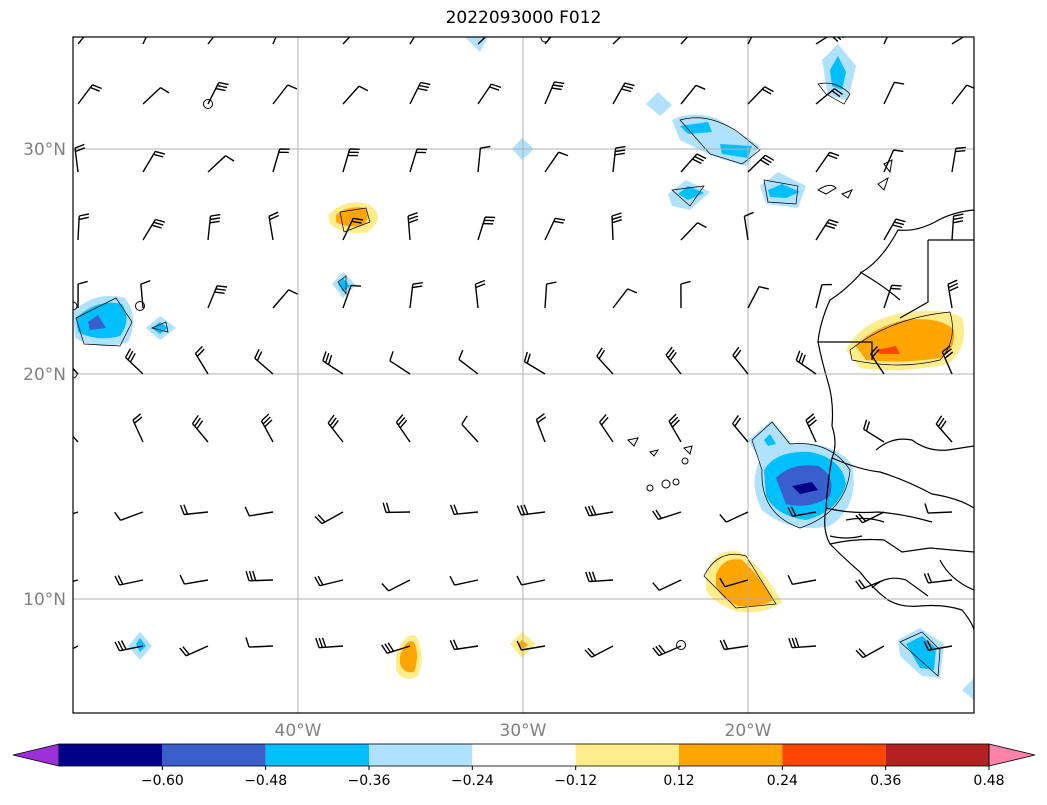  I want to click on colorbar-outline, so click(524, 755).